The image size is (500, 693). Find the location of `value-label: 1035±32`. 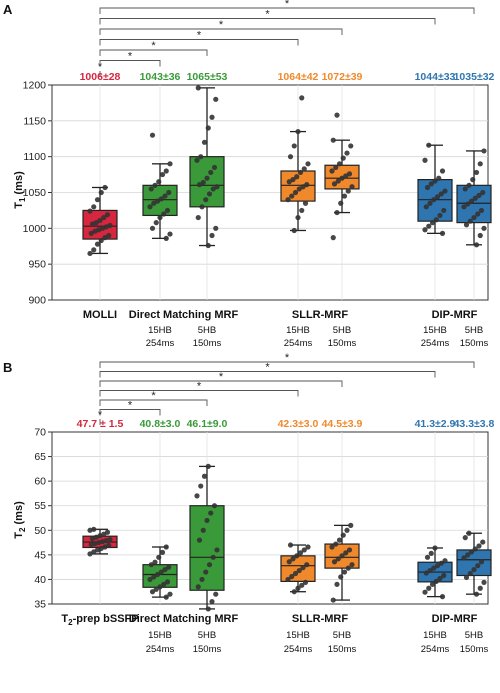

value-label: 1035±32 is located at coordinates (474, 77).